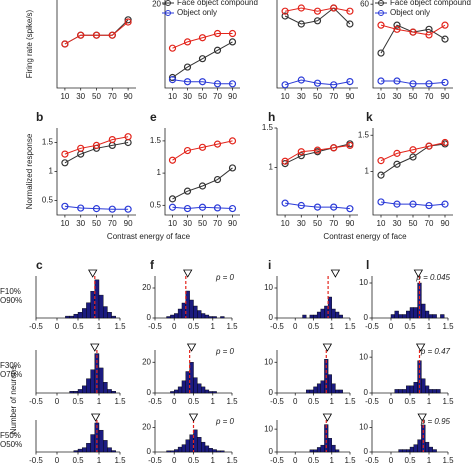  Describe the element at coordinates (10, 365) in the screenshot. I see `row-label: F30%` at that location.